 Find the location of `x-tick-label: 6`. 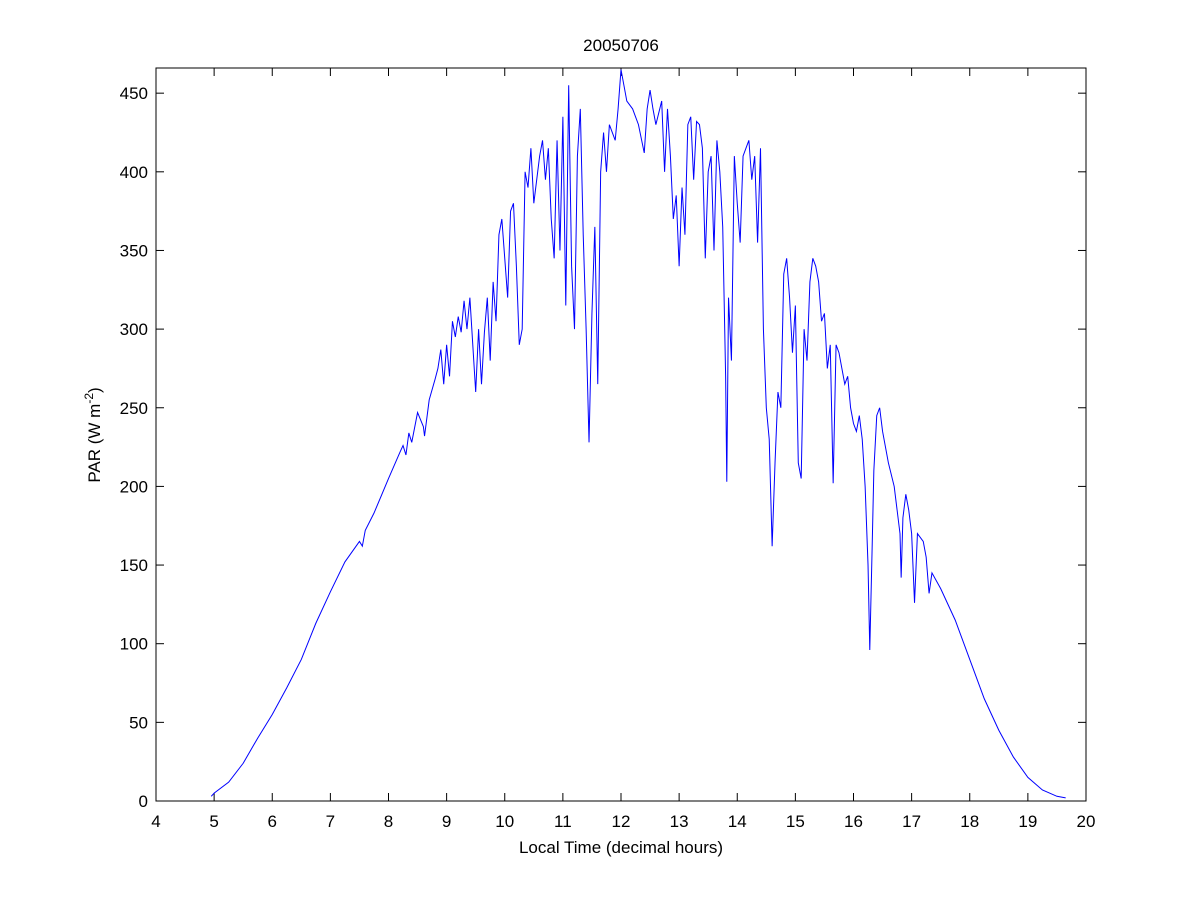

x-tick-label: 6 is located at coordinates (272, 821).